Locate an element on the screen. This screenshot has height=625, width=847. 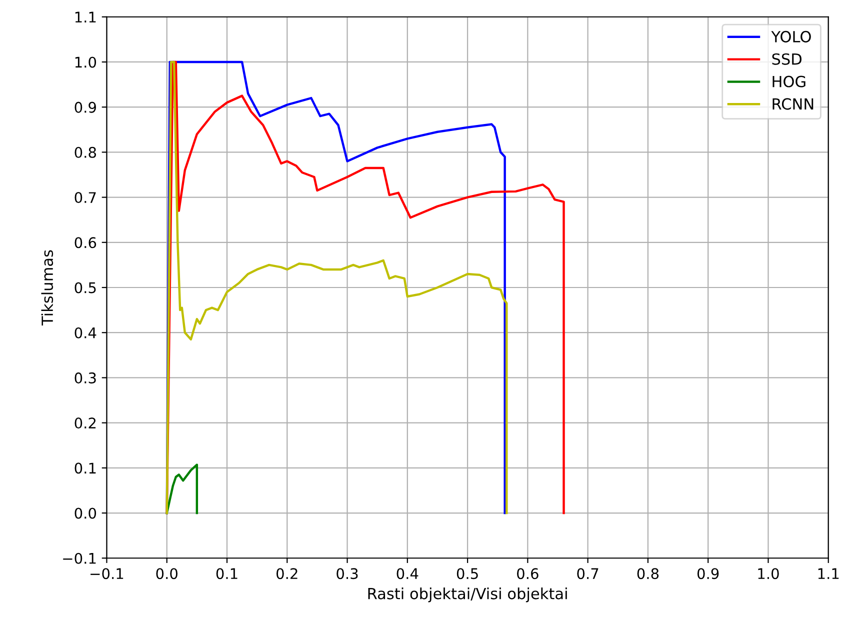
y-tick-label: 1.1 is located at coordinates (85, 17).